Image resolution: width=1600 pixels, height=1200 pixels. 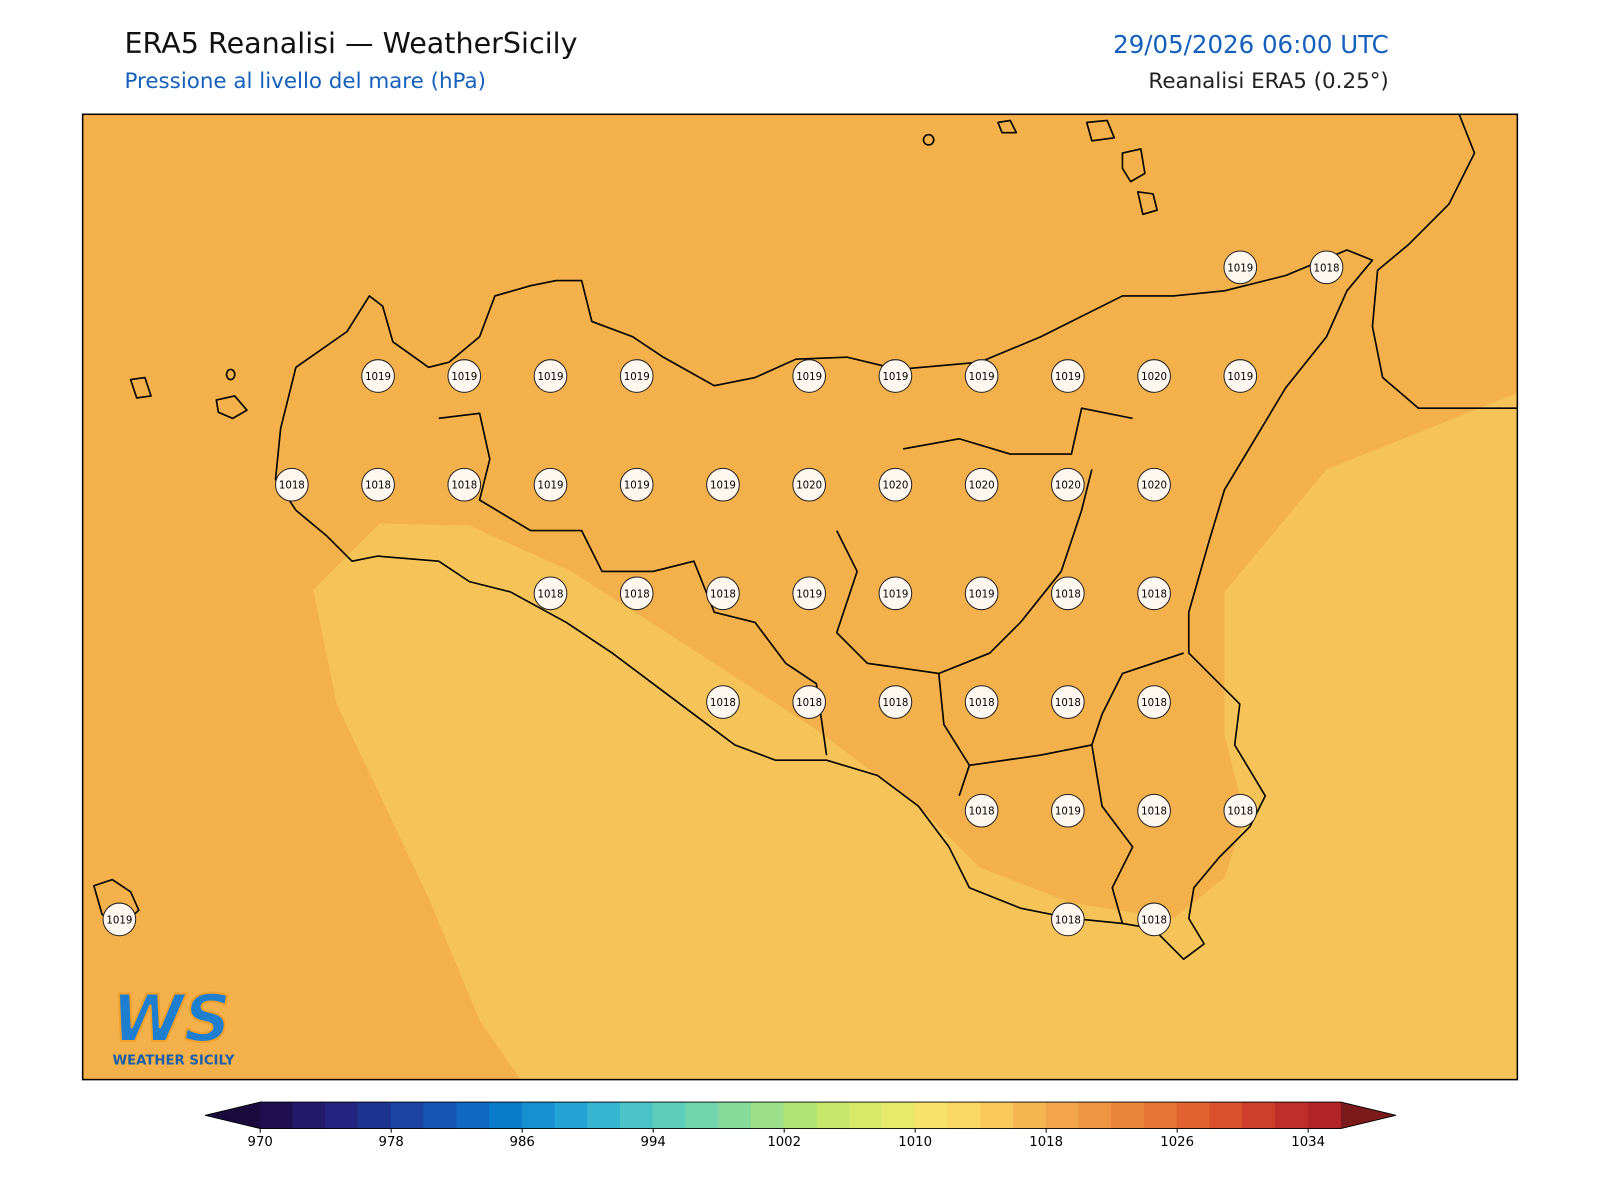 What do you see at coordinates (260, 1142) in the screenshot?
I see `colorbar-tick-label: 970` at bounding box center [260, 1142].